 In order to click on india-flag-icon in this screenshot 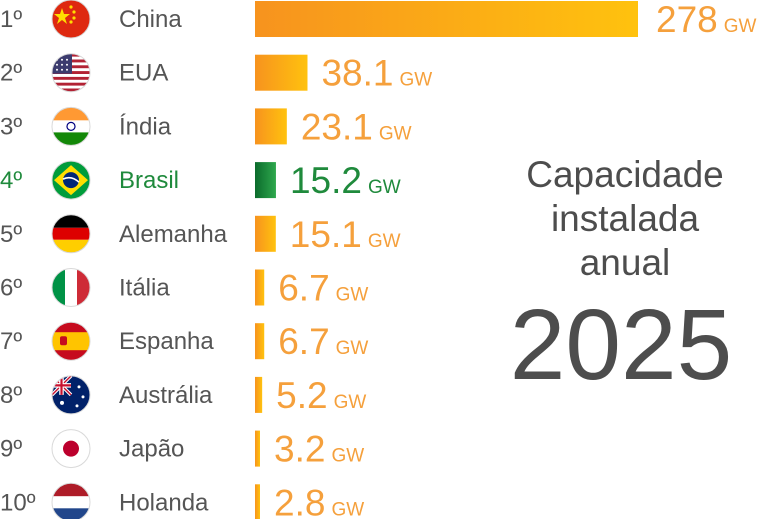, I will do `click(71, 126)`.